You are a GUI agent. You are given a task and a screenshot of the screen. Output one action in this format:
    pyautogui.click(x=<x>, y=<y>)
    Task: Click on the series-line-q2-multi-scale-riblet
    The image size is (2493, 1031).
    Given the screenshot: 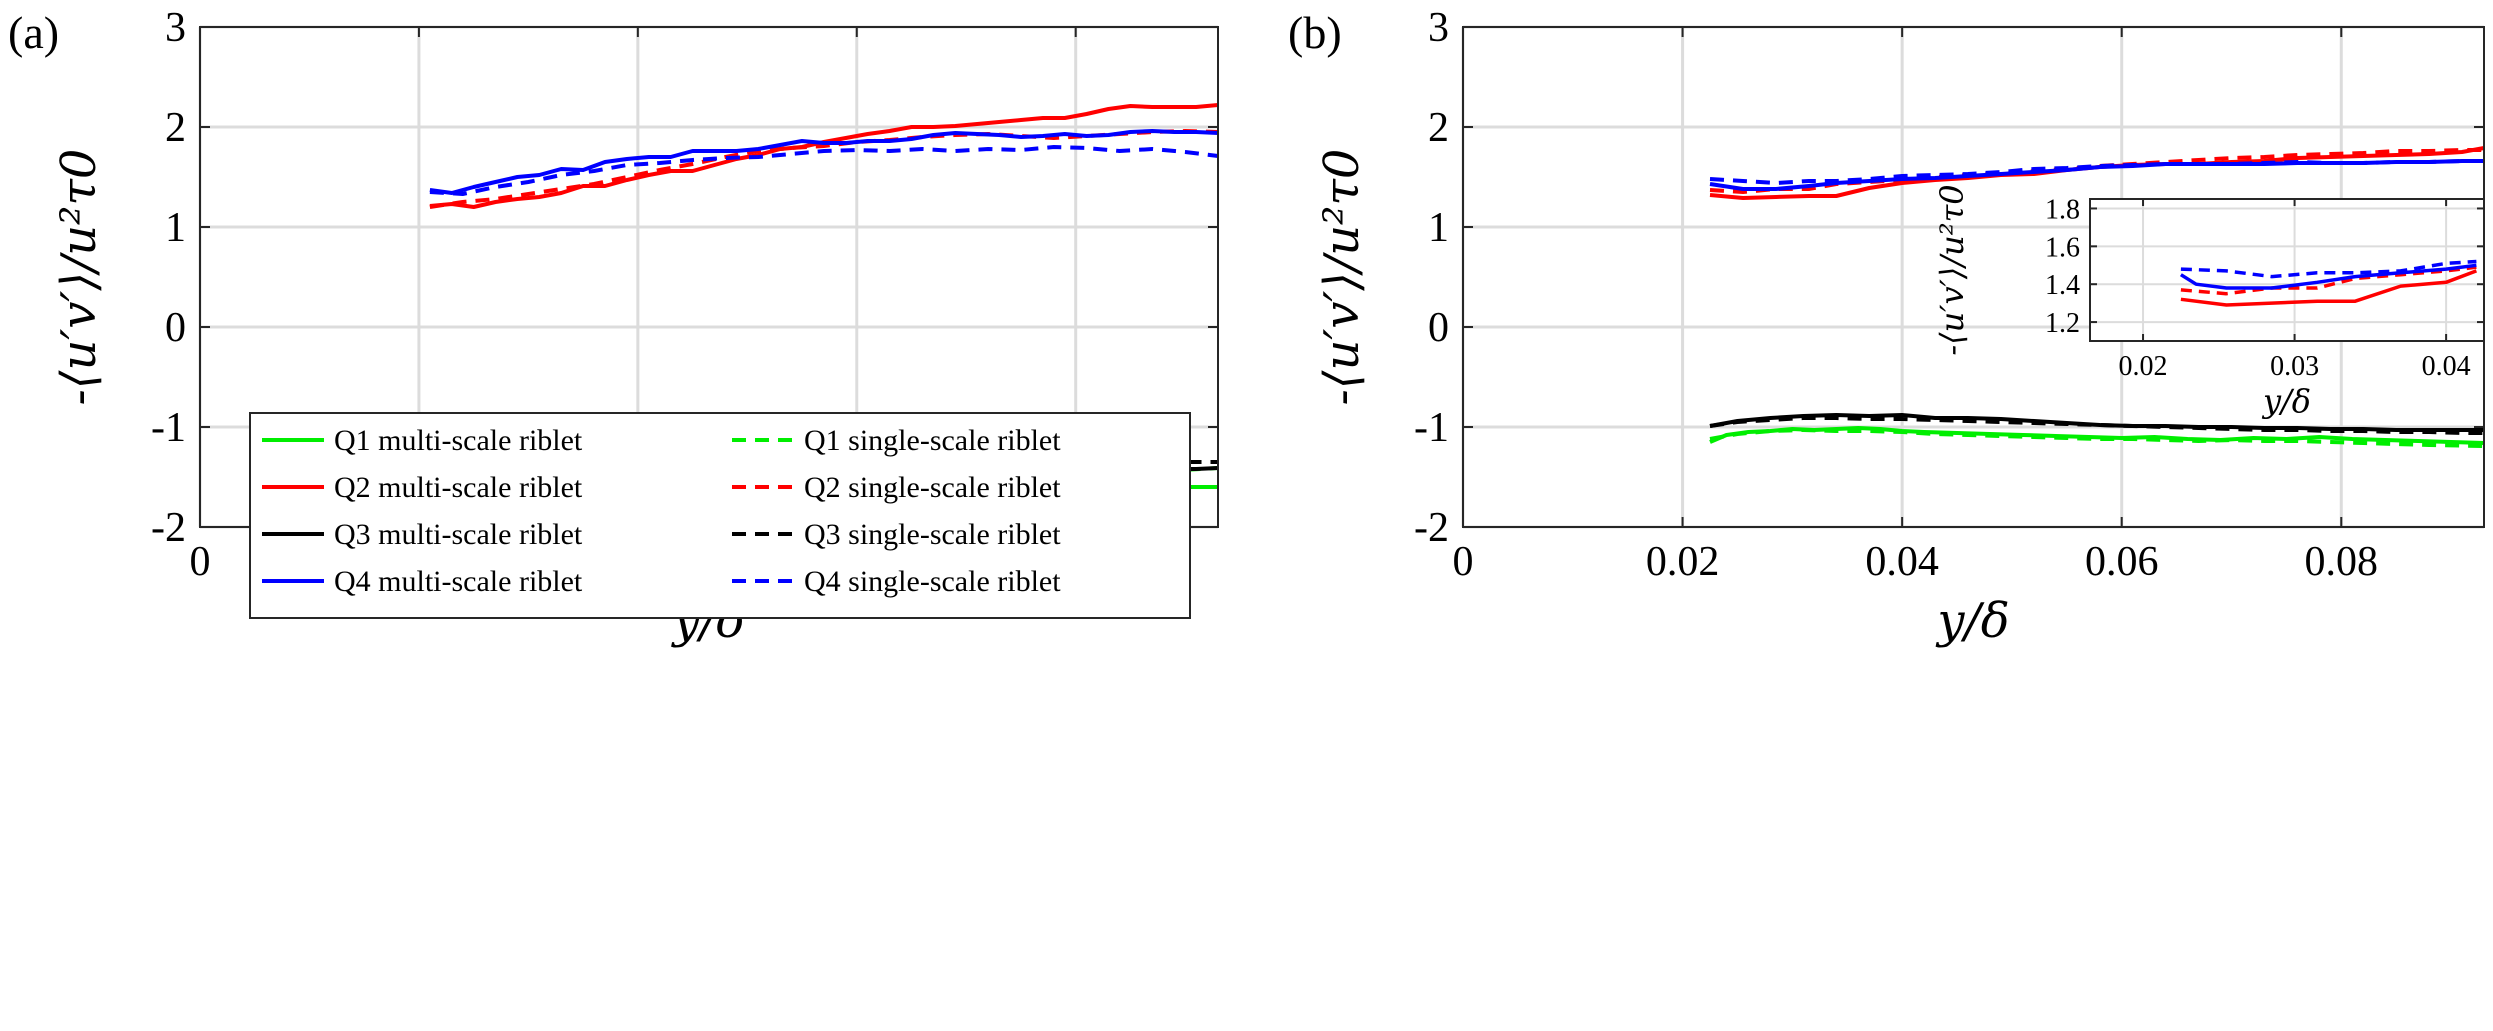 What is the action you would take?
    pyautogui.click(x=2329, y=288)
    